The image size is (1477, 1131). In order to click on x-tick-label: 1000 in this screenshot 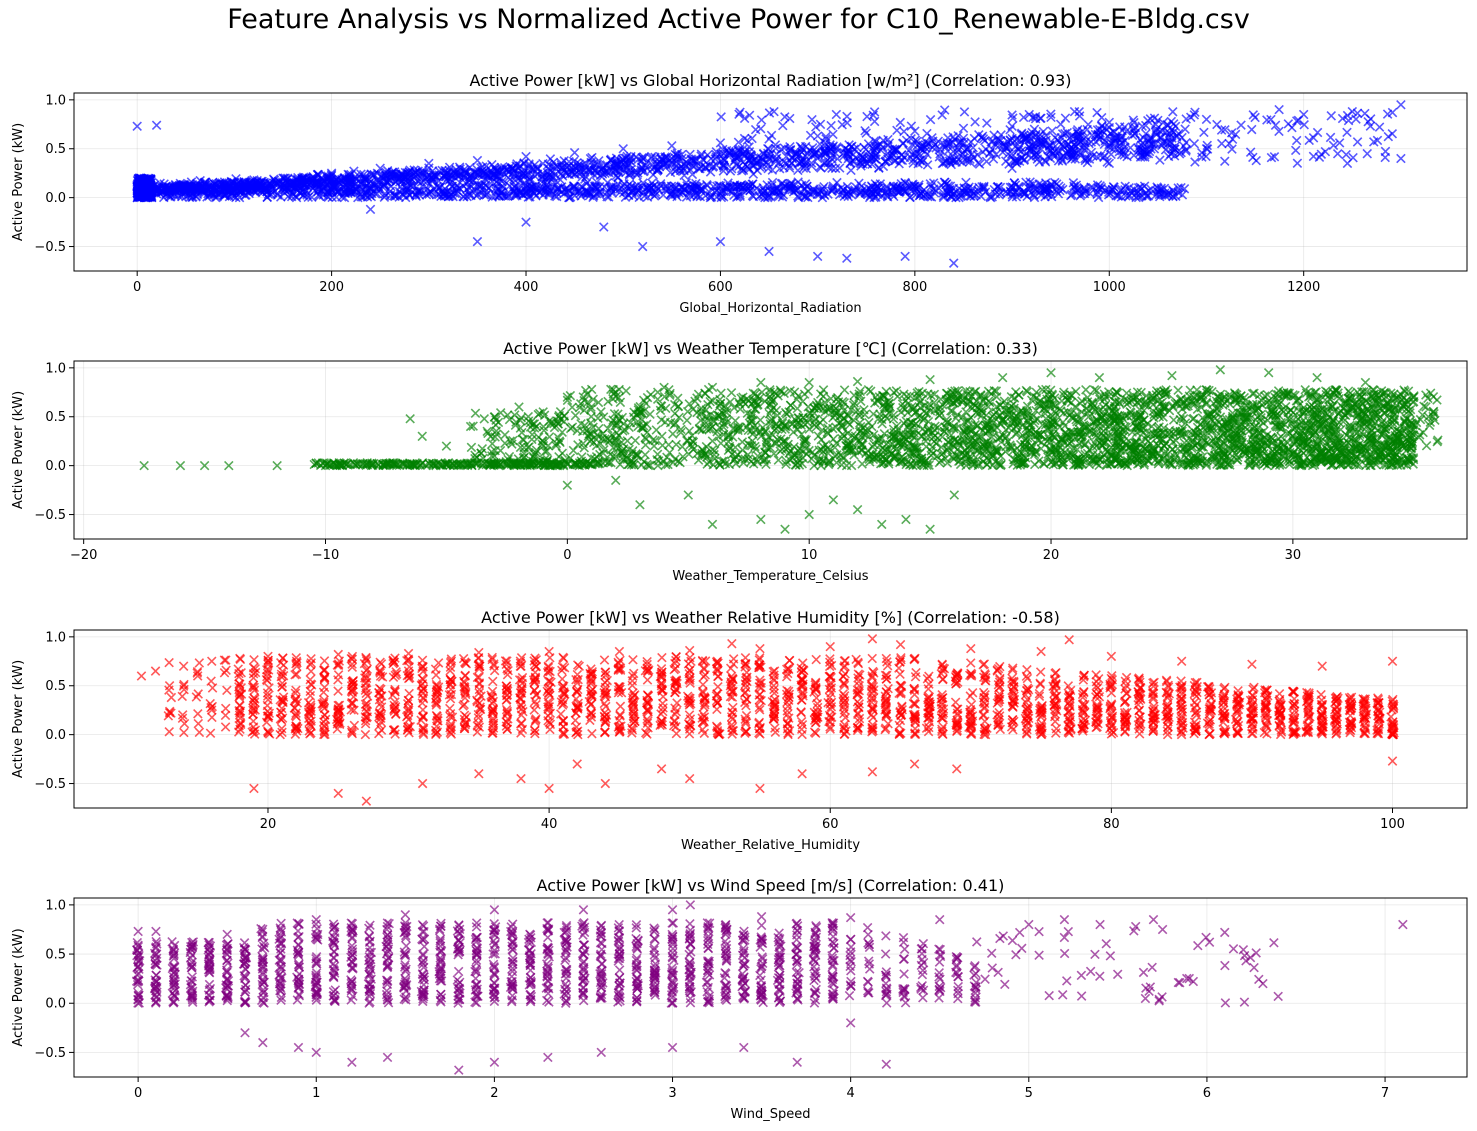, I will do `click(1109, 287)`.